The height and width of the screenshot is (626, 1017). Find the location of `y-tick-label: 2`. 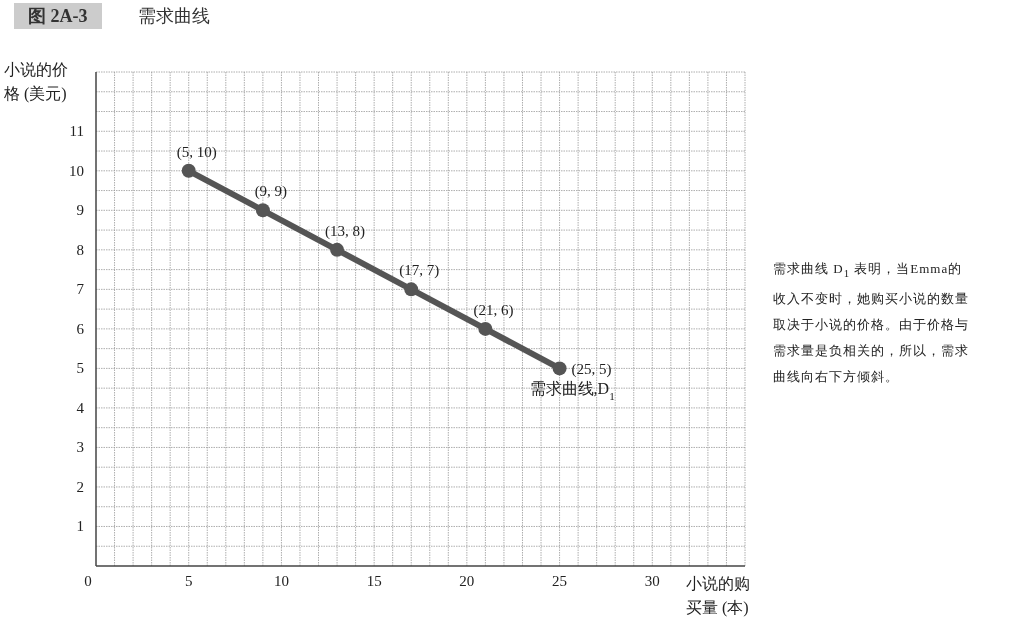

y-tick-label: 2 is located at coordinates (80, 486).